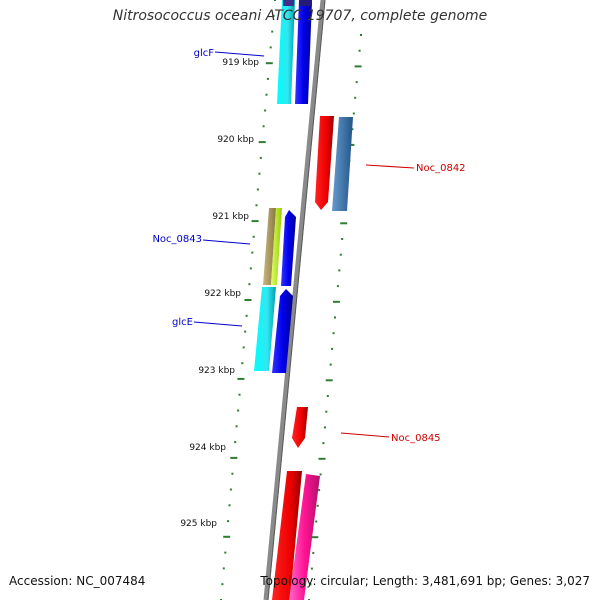  Describe the element at coordinates (240, 63) in the screenshot. I see `tick-label-919: 919 kbp` at that location.